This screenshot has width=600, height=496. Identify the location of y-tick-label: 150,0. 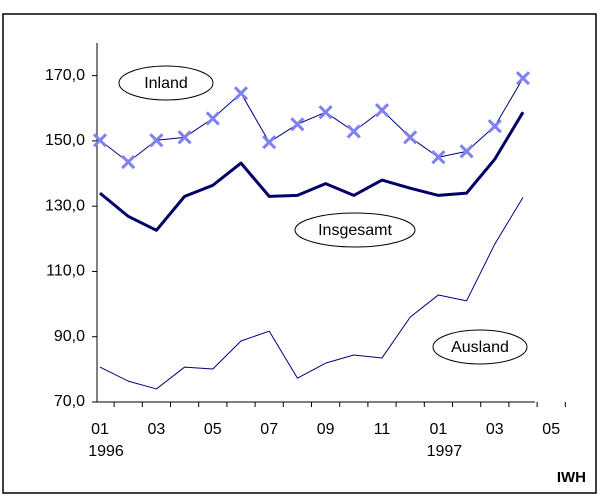
(65, 140).